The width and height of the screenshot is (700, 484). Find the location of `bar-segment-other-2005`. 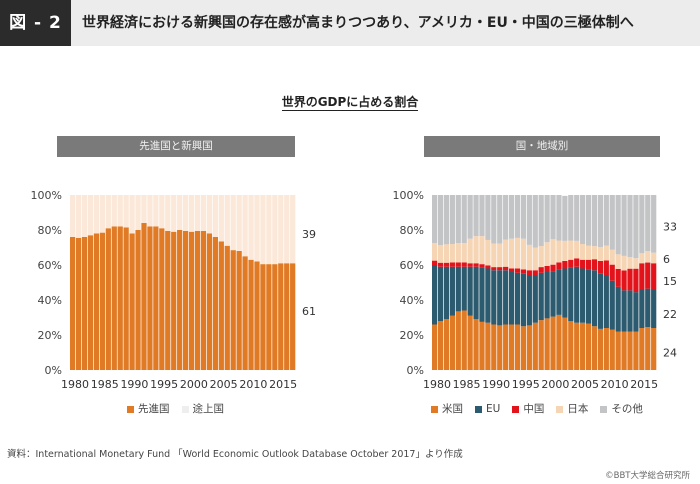

bar-segment-other-2005 is located at coordinates (583, 219).